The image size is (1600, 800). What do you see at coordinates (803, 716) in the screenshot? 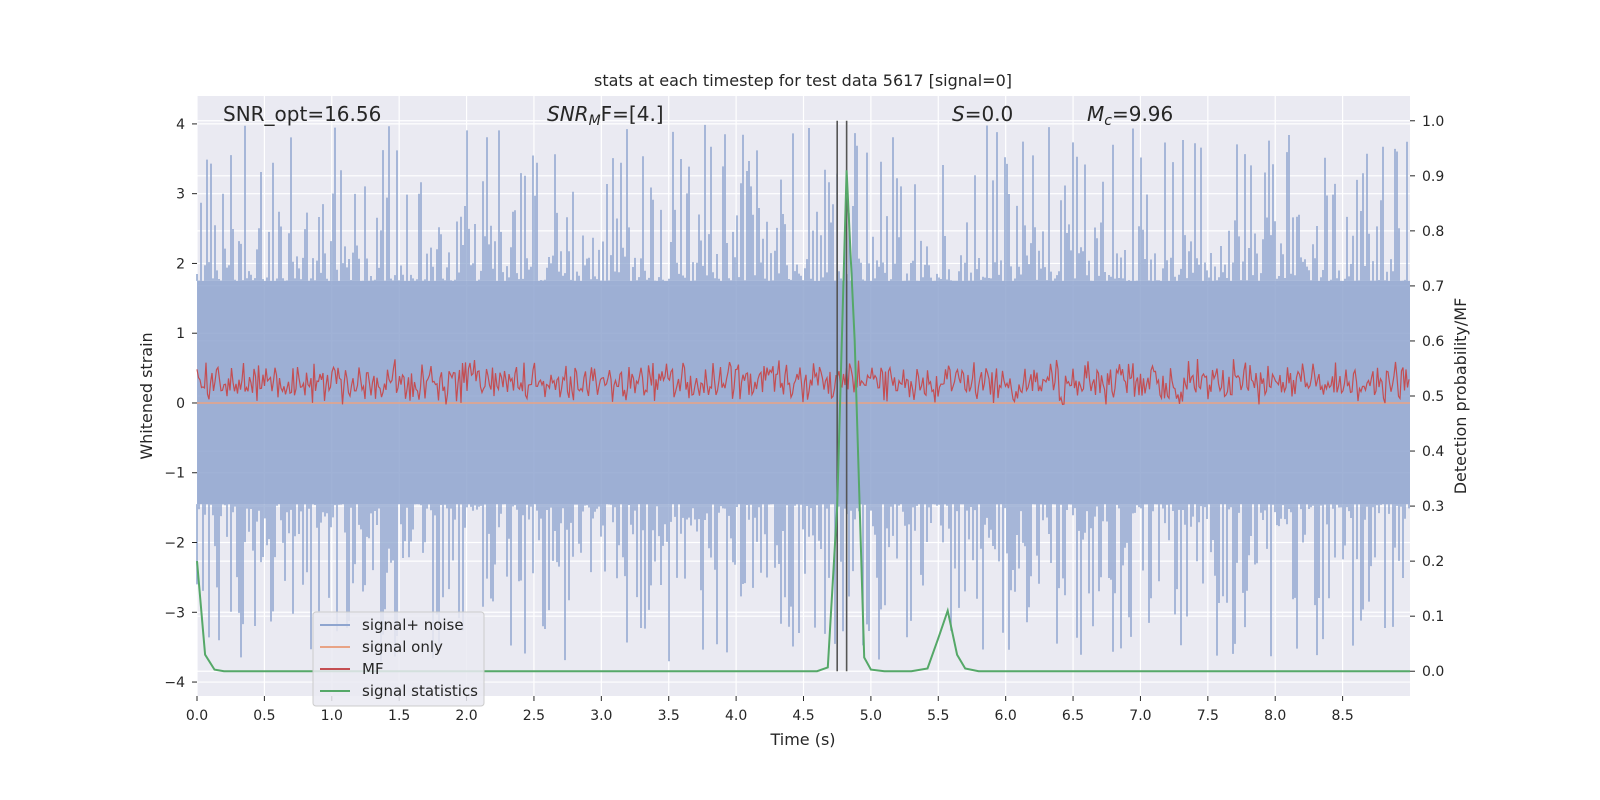
I see `tick-label-x: 4.5` at bounding box center [803, 716].